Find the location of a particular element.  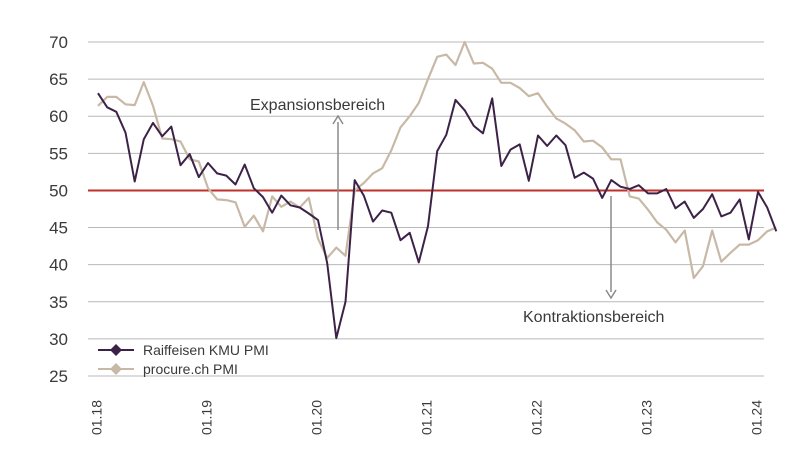

x-tick-label-01.22: 01.22 is located at coordinates (537, 417).